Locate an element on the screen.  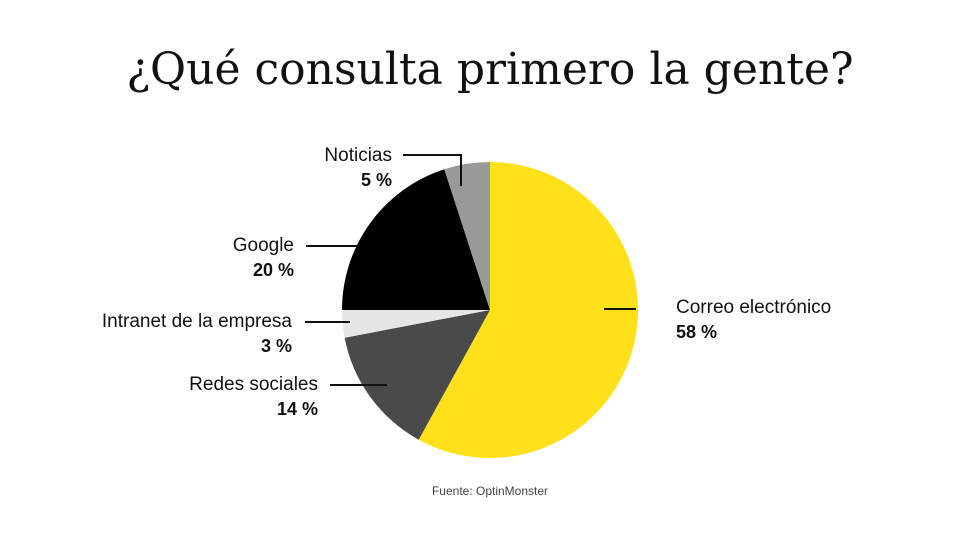
value-label-google: 20 % is located at coordinates (273, 270).